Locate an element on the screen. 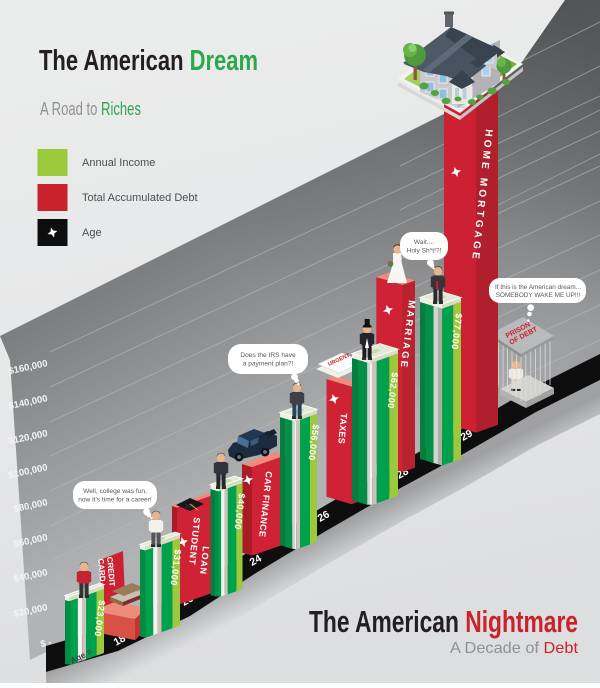  svg-text: $31,000 is located at coordinates (176, 568).